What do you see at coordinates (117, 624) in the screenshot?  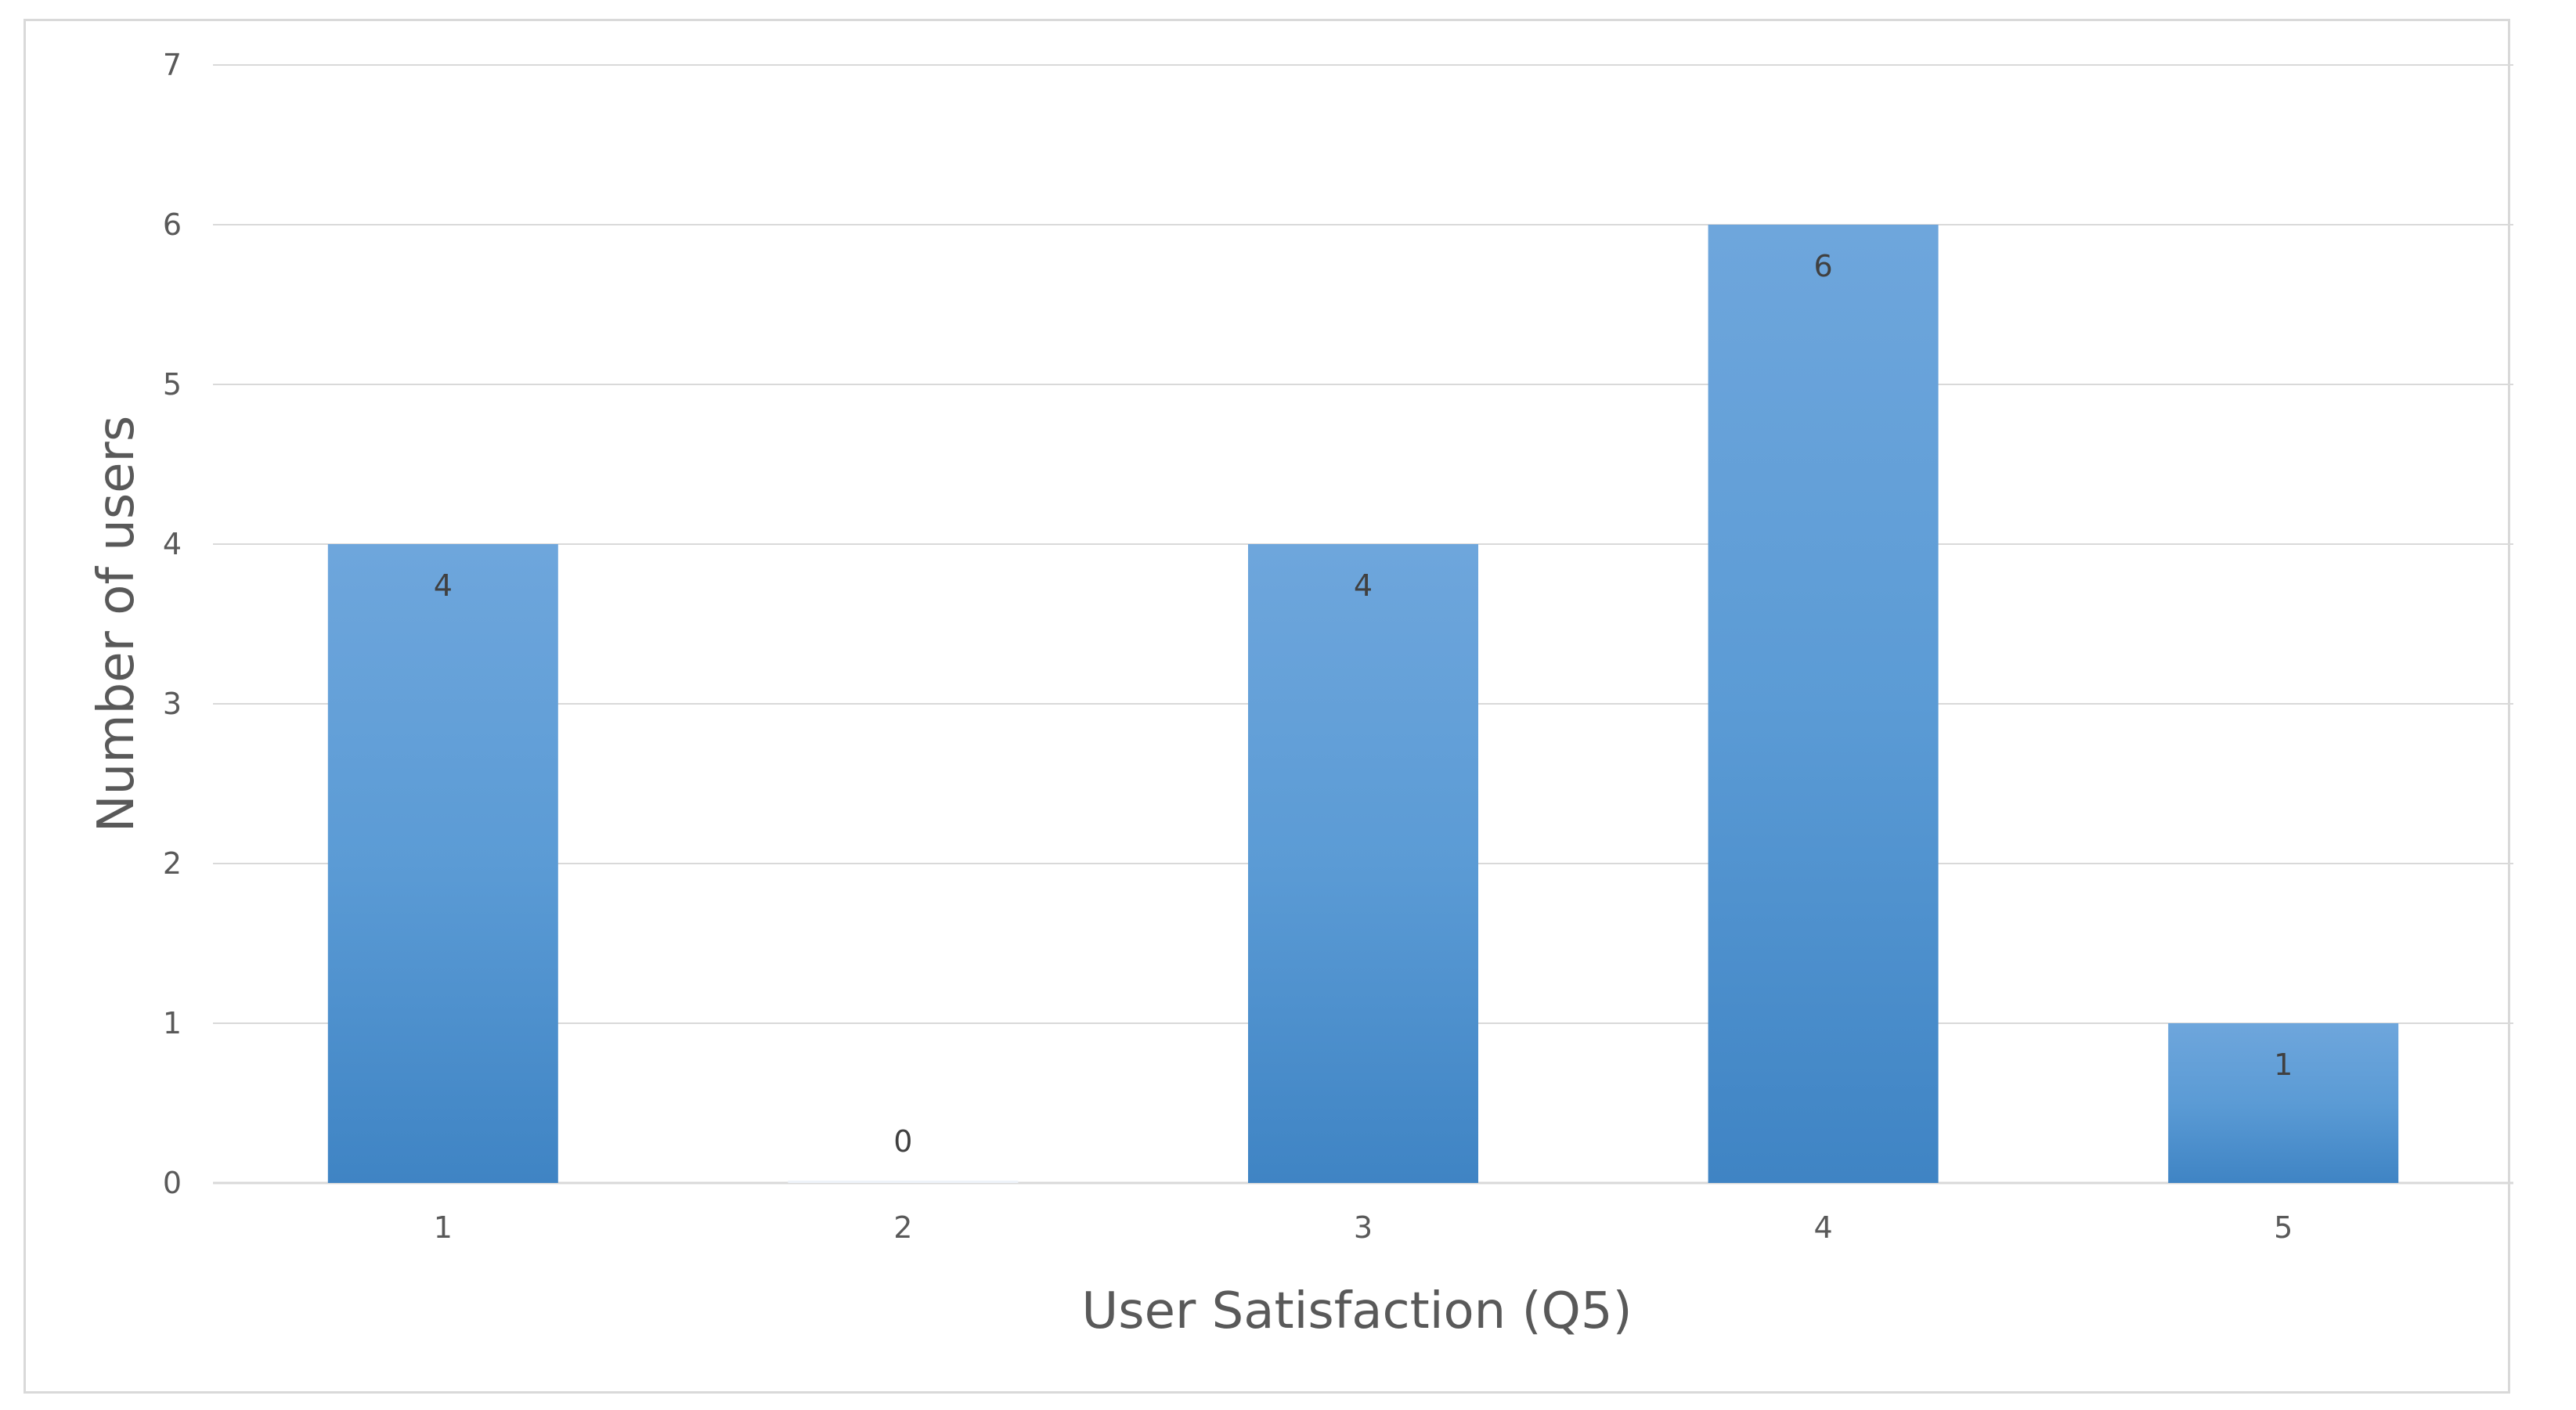 I see `y-axis-title: Number of users` at bounding box center [117, 624].